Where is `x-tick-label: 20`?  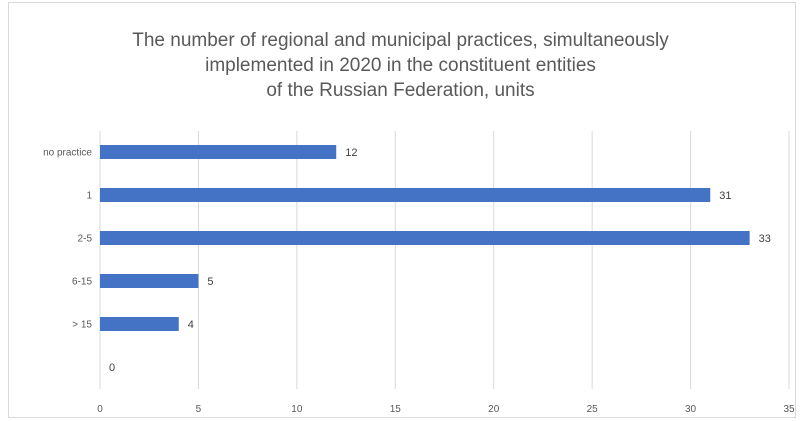
x-tick-label: 20 is located at coordinates (494, 409).